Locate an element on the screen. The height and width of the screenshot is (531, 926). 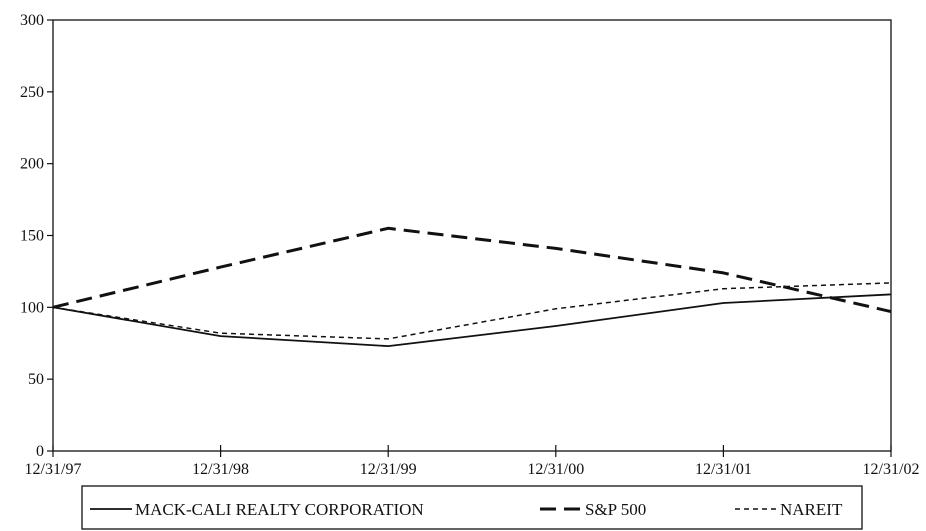
x-tick-label: 12/31/02 is located at coordinates (891, 469).